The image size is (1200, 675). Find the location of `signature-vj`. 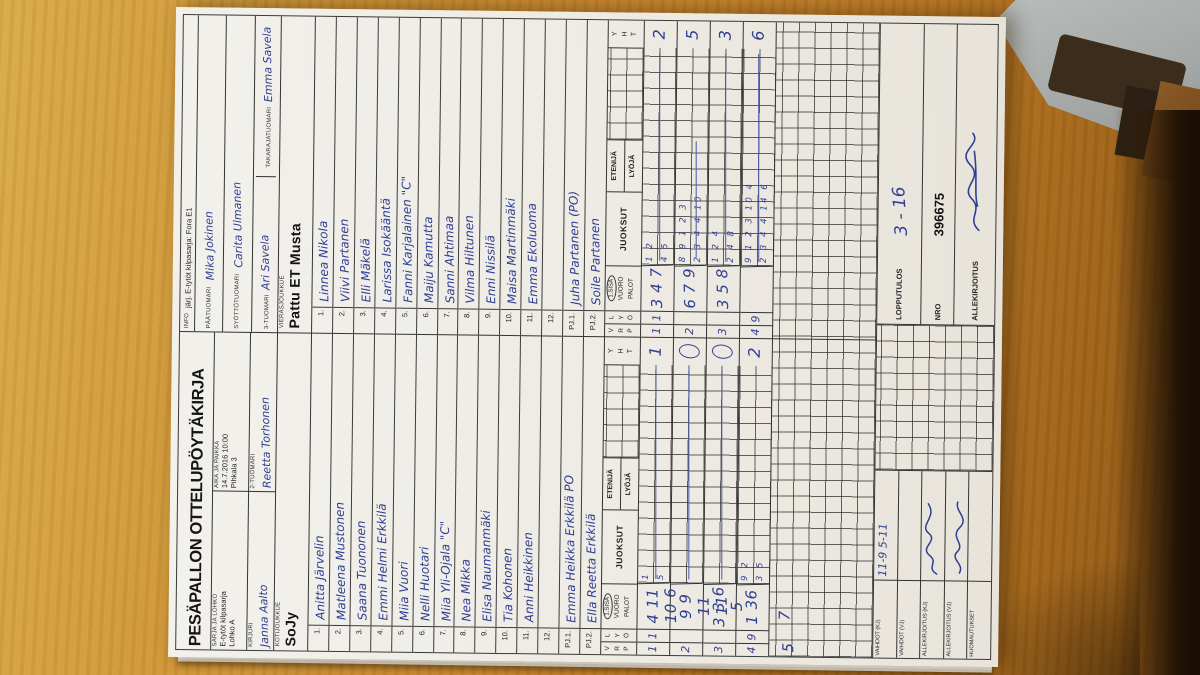

signature-vj is located at coordinates (959, 537).